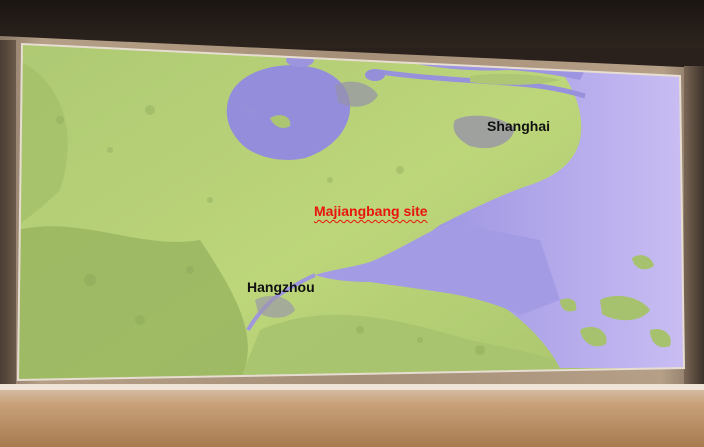 The width and height of the screenshot is (704, 447). What do you see at coordinates (275, 306) in the screenshot?
I see `urban-hangzhou` at bounding box center [275, 306].